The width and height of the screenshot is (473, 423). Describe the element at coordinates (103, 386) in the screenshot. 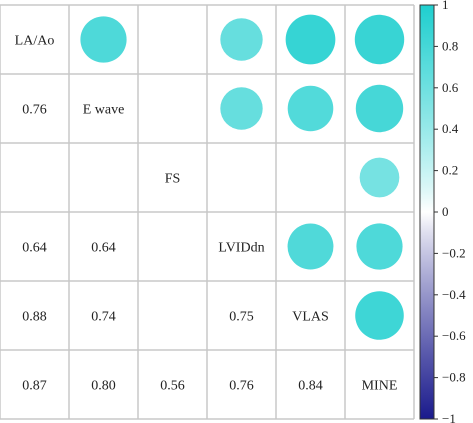

I see `correlation-value: 0.80` at that location.